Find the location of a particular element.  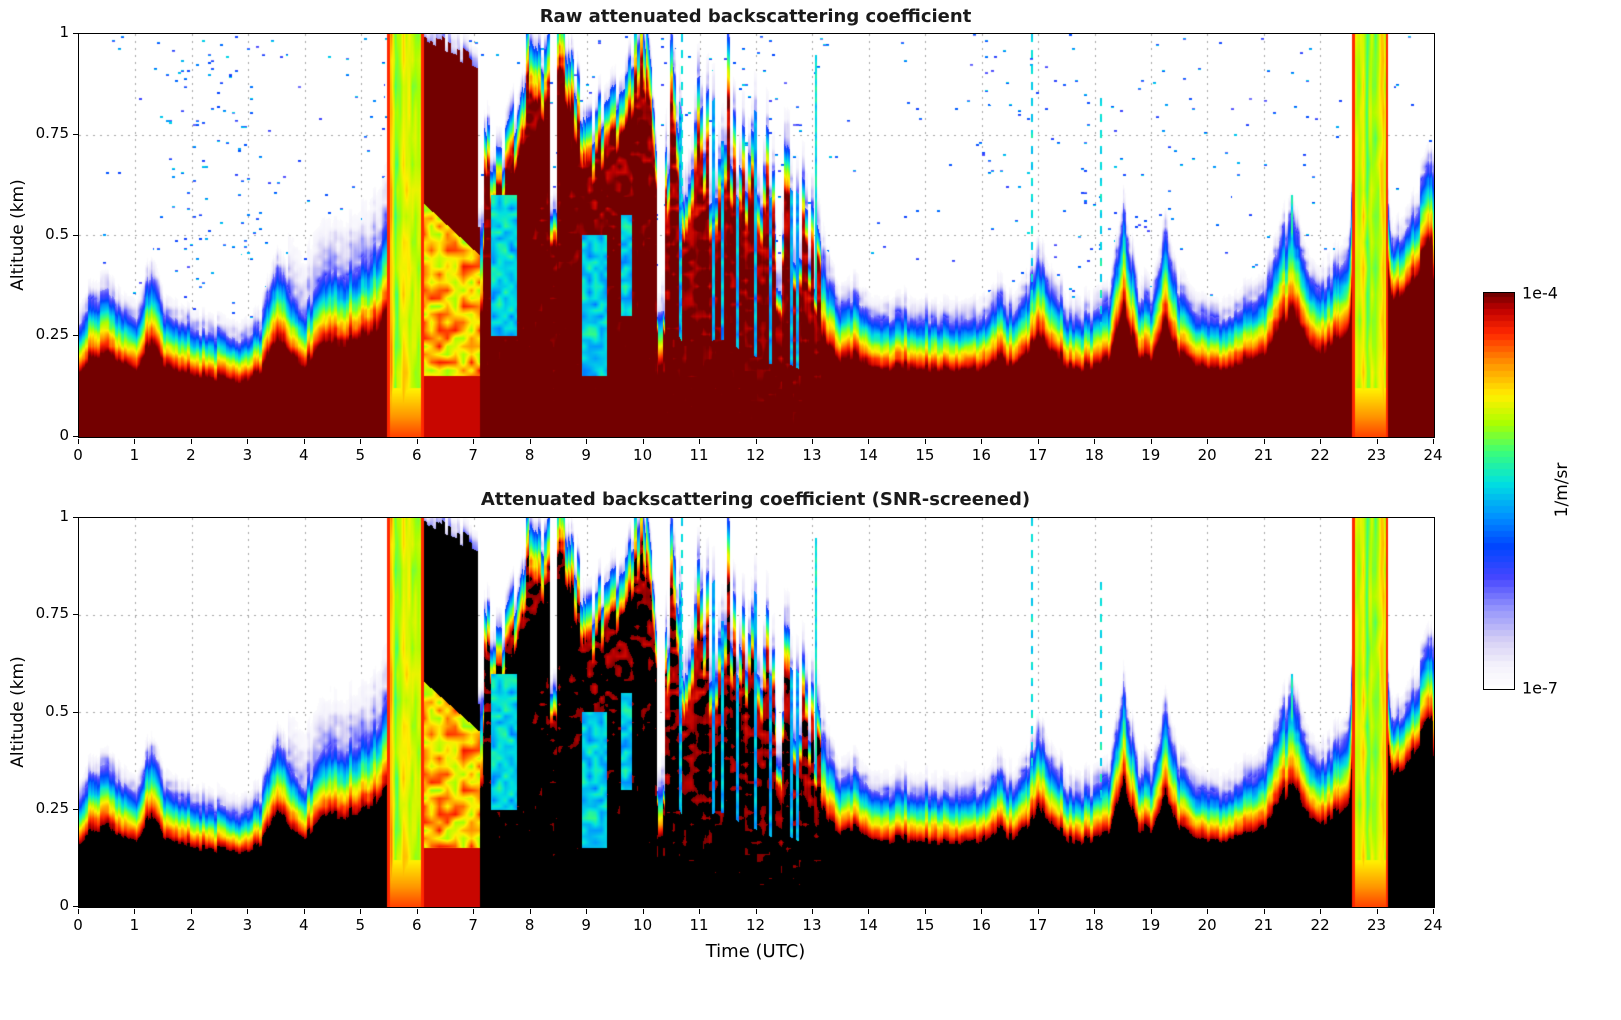

x-tick-label: 23 is located at coordinates (1376, 925).